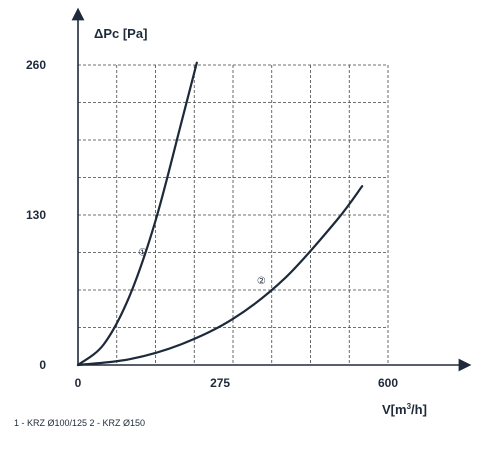  What do you see at coordinates (36, 65) in the screenshot?
I see `y-tick-label: 260` at bounding box center [36, 65].